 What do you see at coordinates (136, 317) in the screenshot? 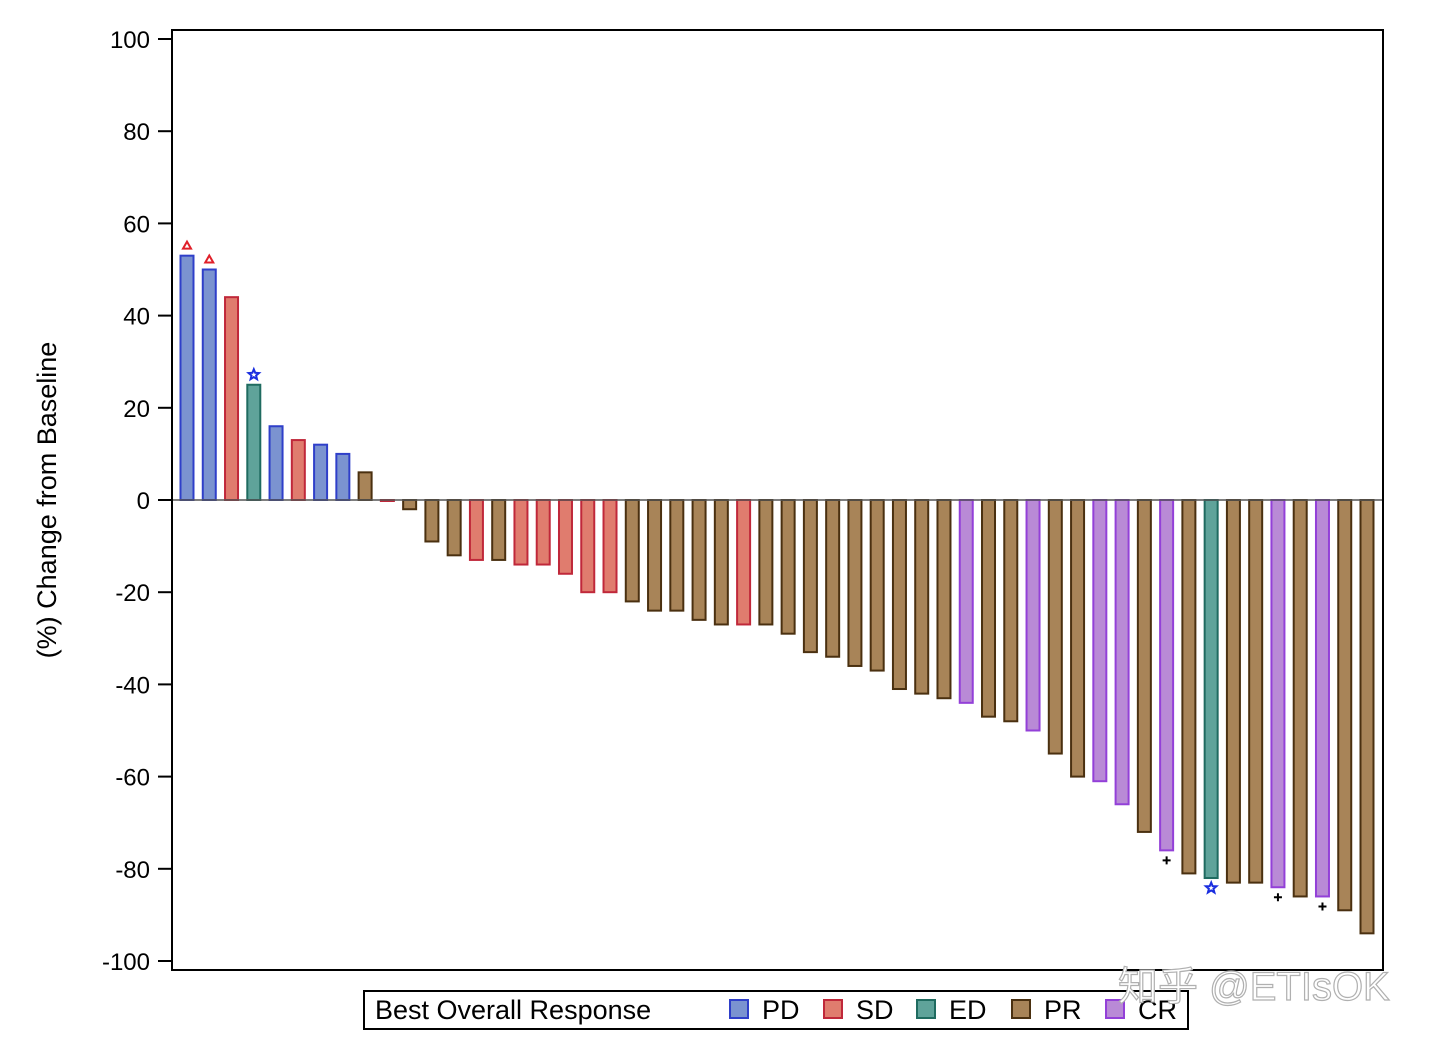
I see `y-tick-label: 40` at bounding box center [136, 317].